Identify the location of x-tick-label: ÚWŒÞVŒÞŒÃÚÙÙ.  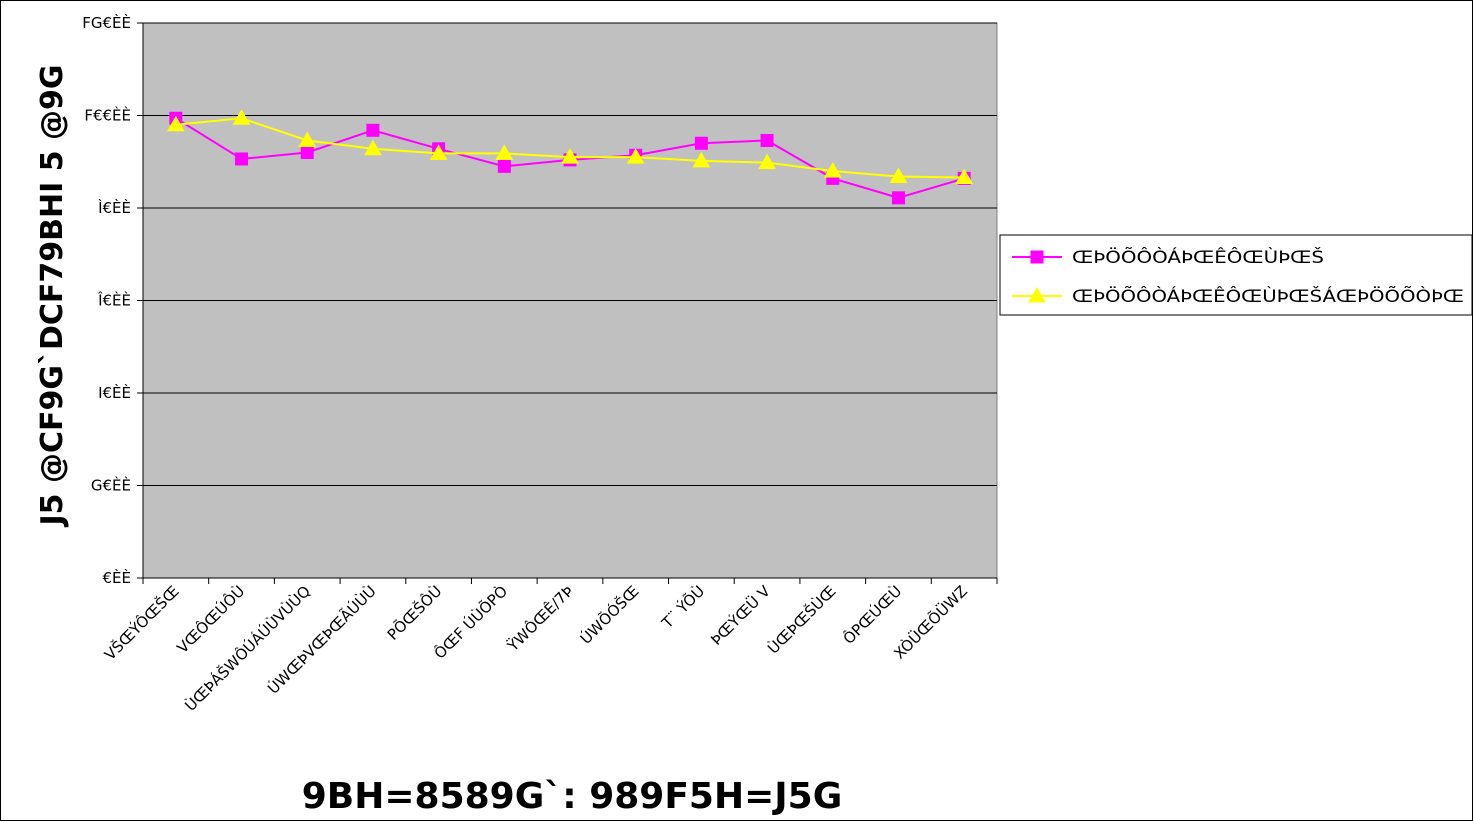
(321, 639).